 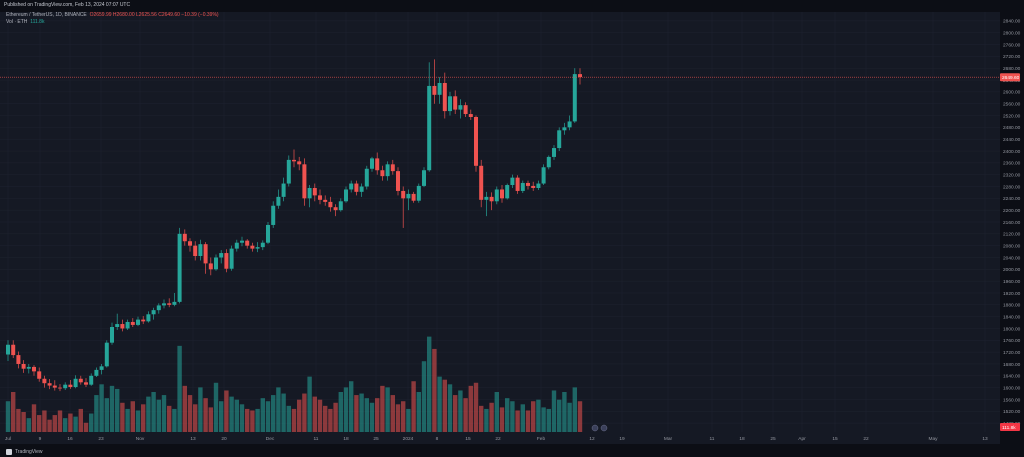 I want to click on y-tick-label: 1800.00, so click(x=1012, y=329).